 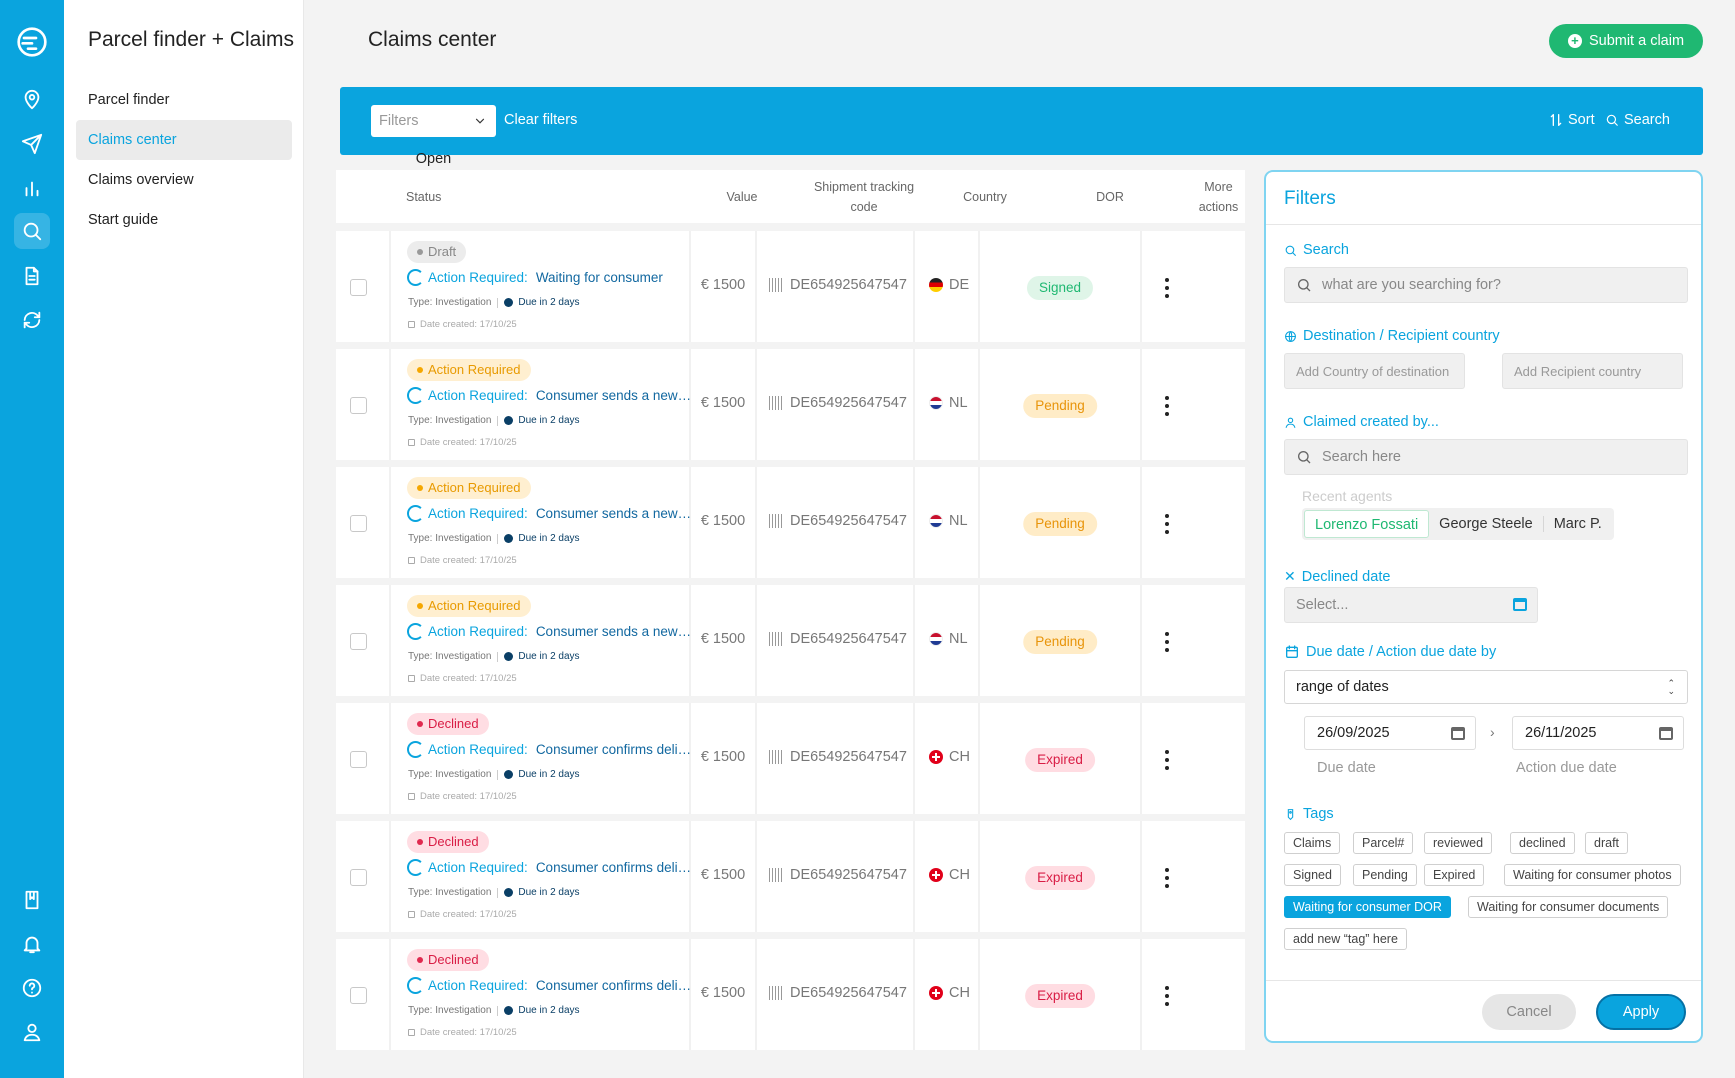 I want to click on agent-chip-marc-p: Marc P., so click(x=1577, y=524).